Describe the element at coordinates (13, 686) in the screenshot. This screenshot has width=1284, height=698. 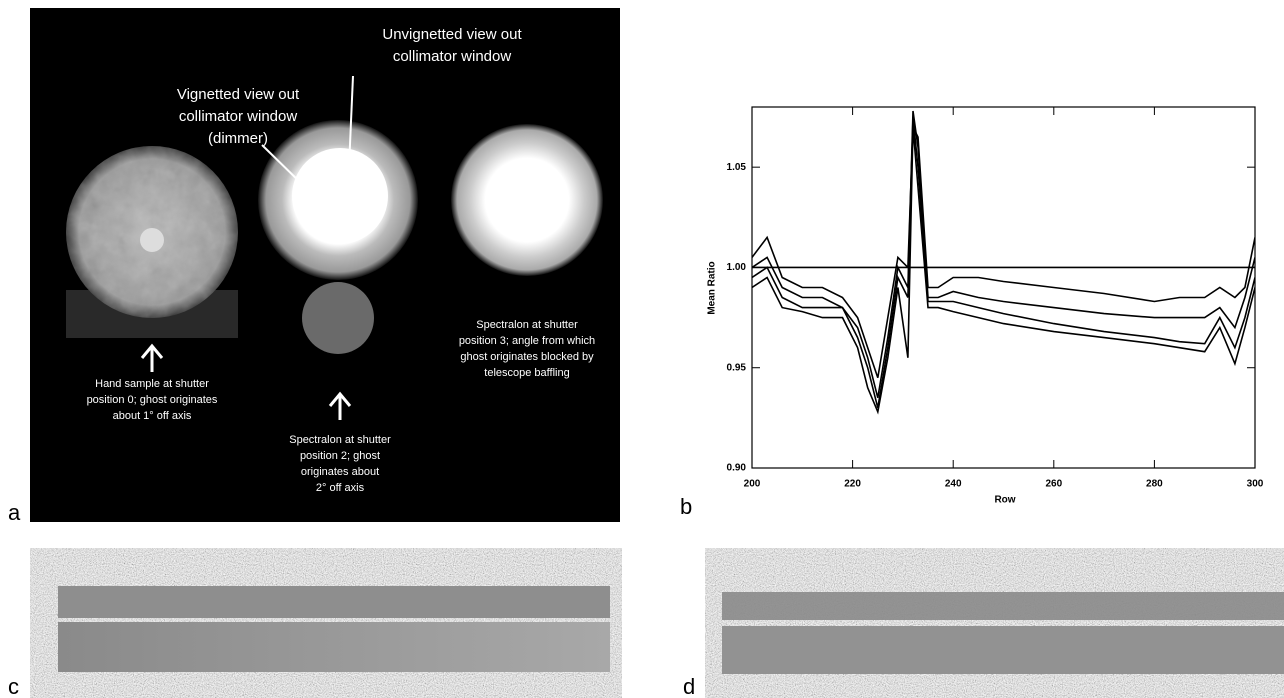
I see `panel-label: c` at that location.